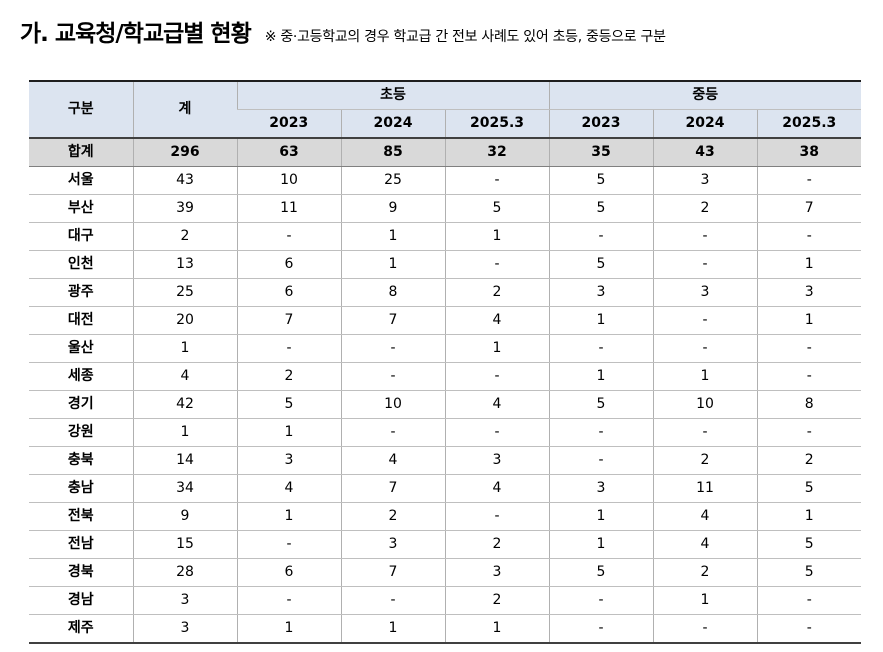 This screenshot has width=883, height=652. Describe the element at coordinates (289, 124) in the screenshot. I see `header-year: 2023` at that location.